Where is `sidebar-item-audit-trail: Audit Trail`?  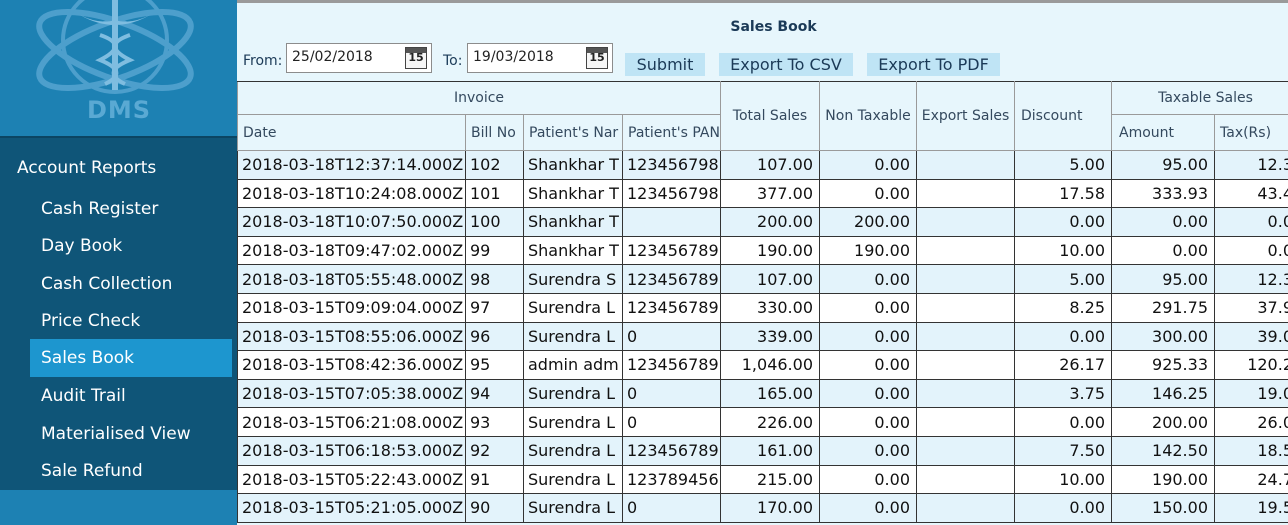 sidebar-item-audit-trail: Audit Trail is located at coordinates (83, 396).